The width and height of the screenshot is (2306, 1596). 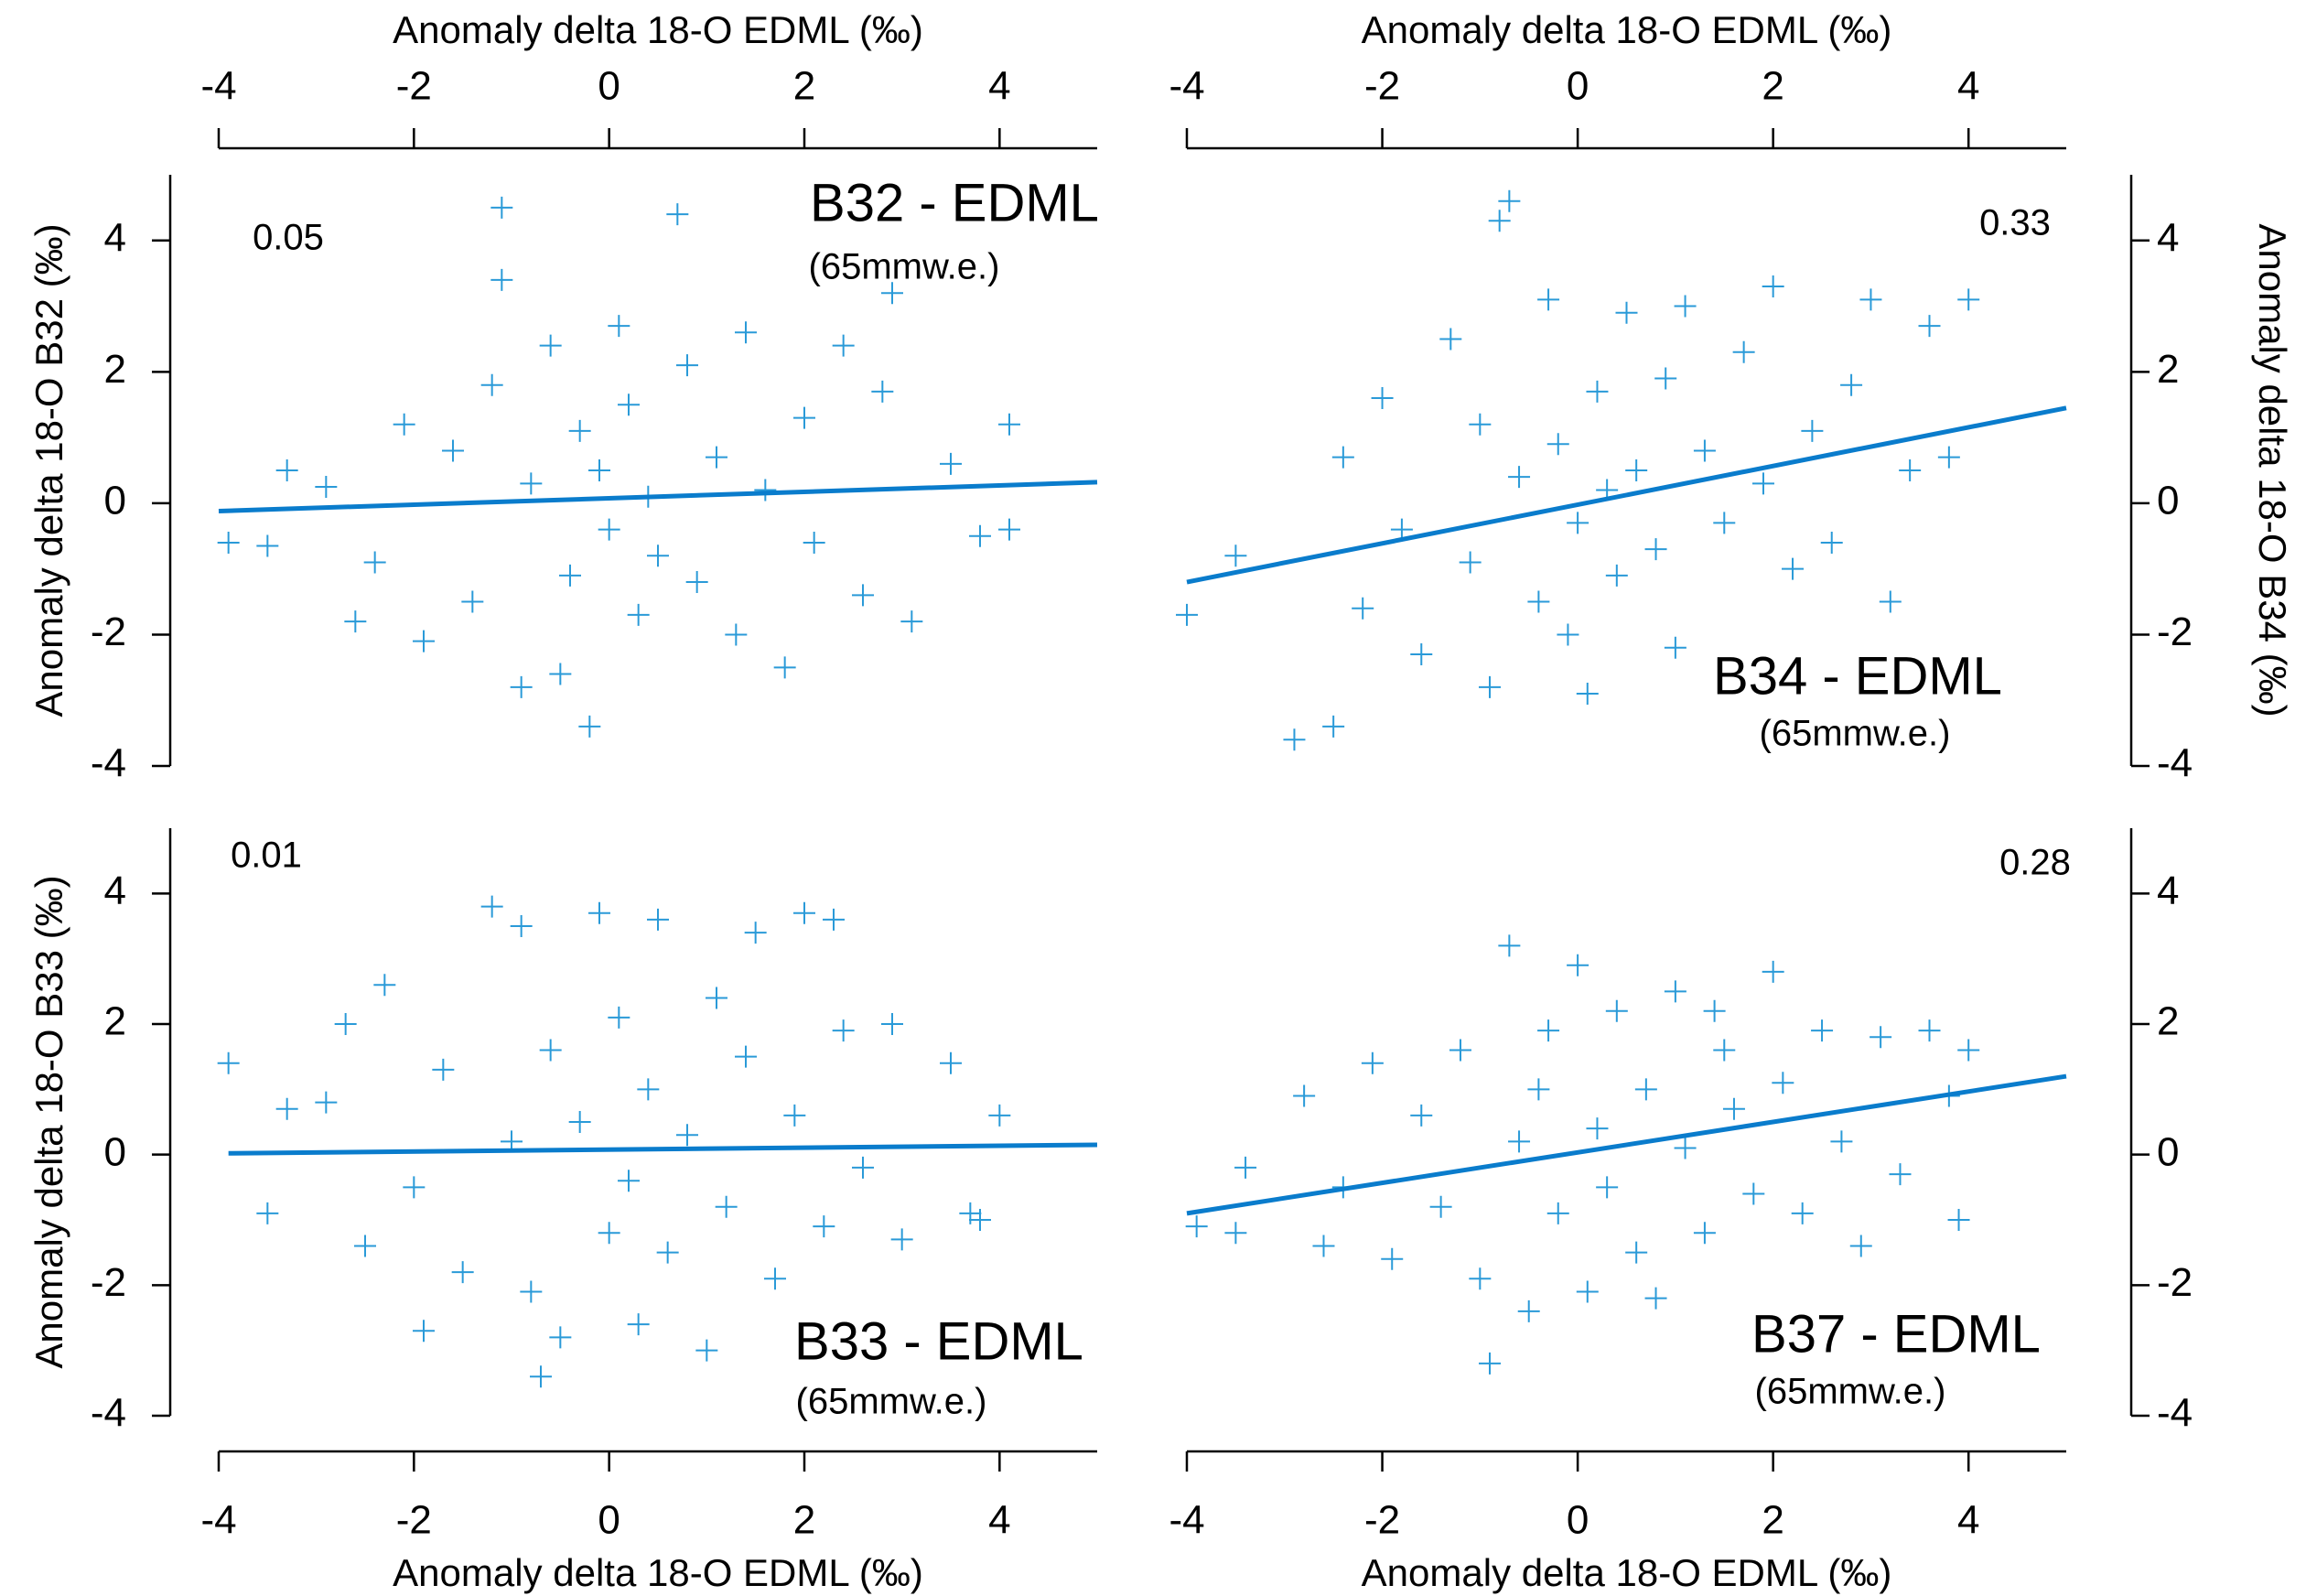 I want to click on correlation-value: 0.33, so click(x=2015, y=223).